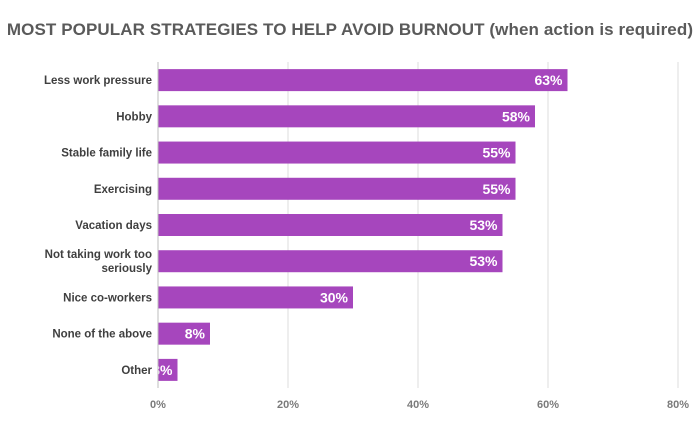 The image size is (700, 433). What do you see at coordinates (548, 405) in the screenshot?
I see `x-tick-label-3: 60%` at bounding box center [548, 405].